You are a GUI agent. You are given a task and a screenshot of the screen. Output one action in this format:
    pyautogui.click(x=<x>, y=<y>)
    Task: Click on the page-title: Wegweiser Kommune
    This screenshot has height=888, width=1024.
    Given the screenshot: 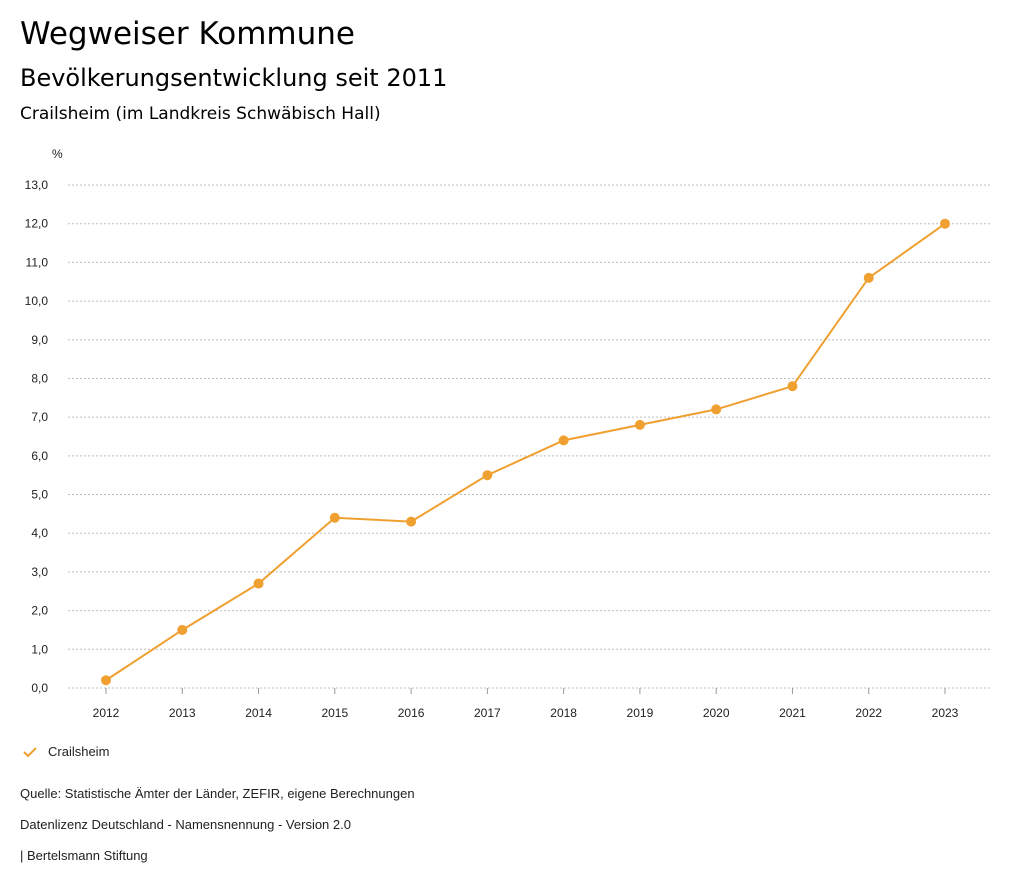 What is the action you would take?
    pyautogui.click(x=187, y=34)
    